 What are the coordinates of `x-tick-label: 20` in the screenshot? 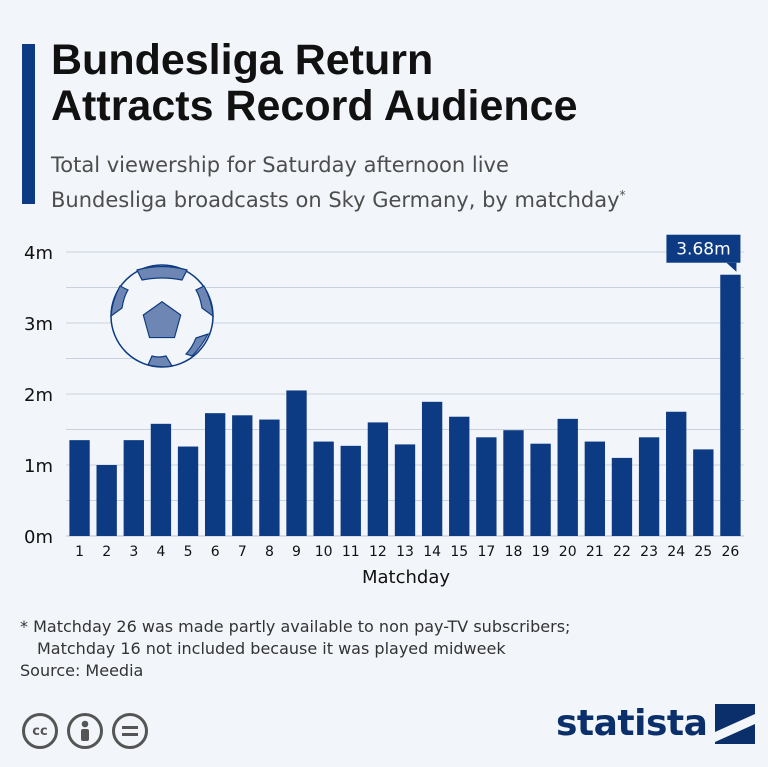 It's located at (568, 552).